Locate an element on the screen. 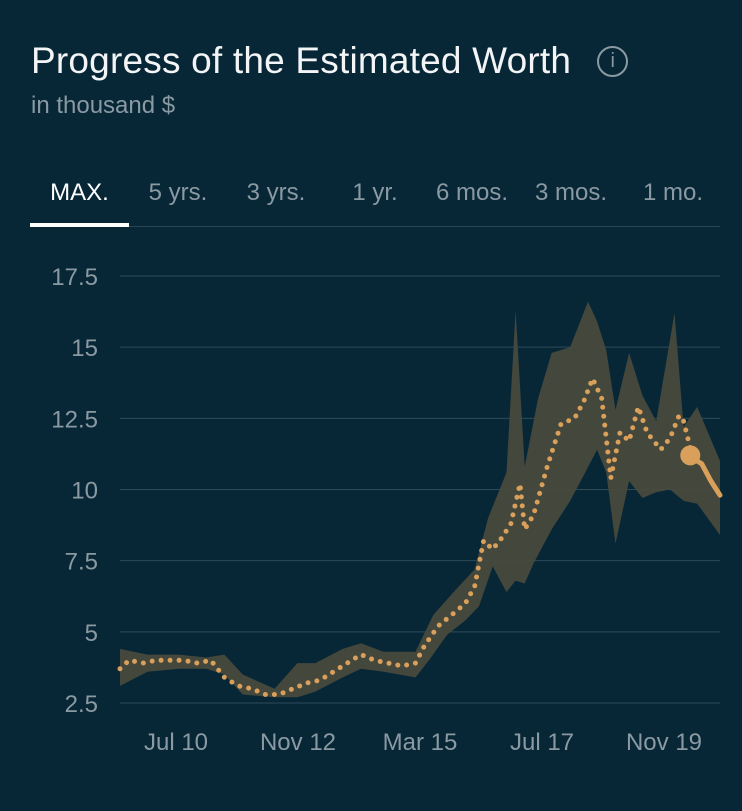 This screenshot has height=811, width=742. x-tick-label: Nov 19 is located at coordinates (664, 742).